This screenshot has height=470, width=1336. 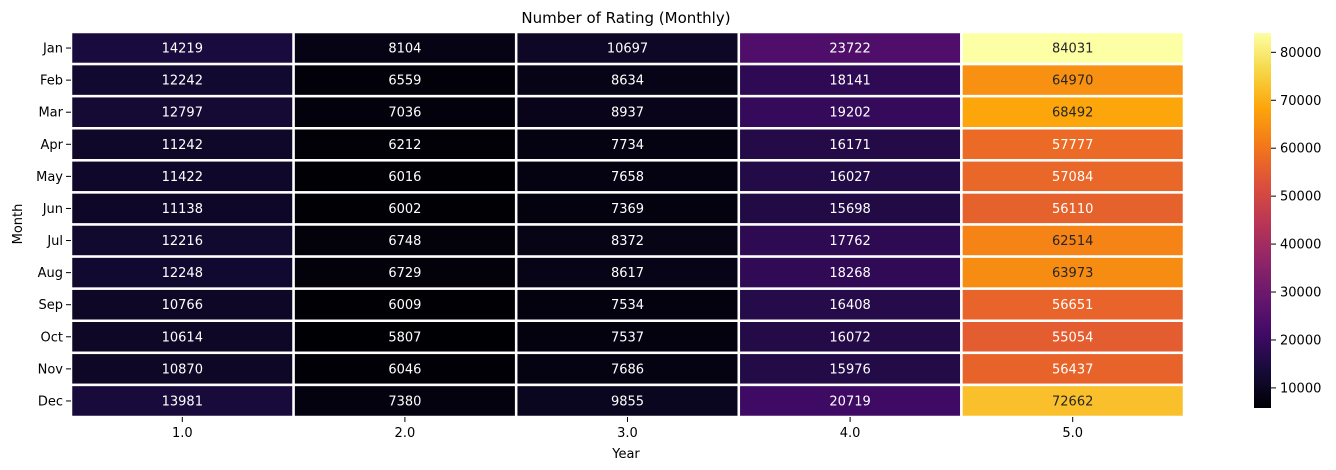 What do you see at coordinates (849, 49) in the screenshot?
I see `cell-value-label: 23722` at bounding box center [849, 49].